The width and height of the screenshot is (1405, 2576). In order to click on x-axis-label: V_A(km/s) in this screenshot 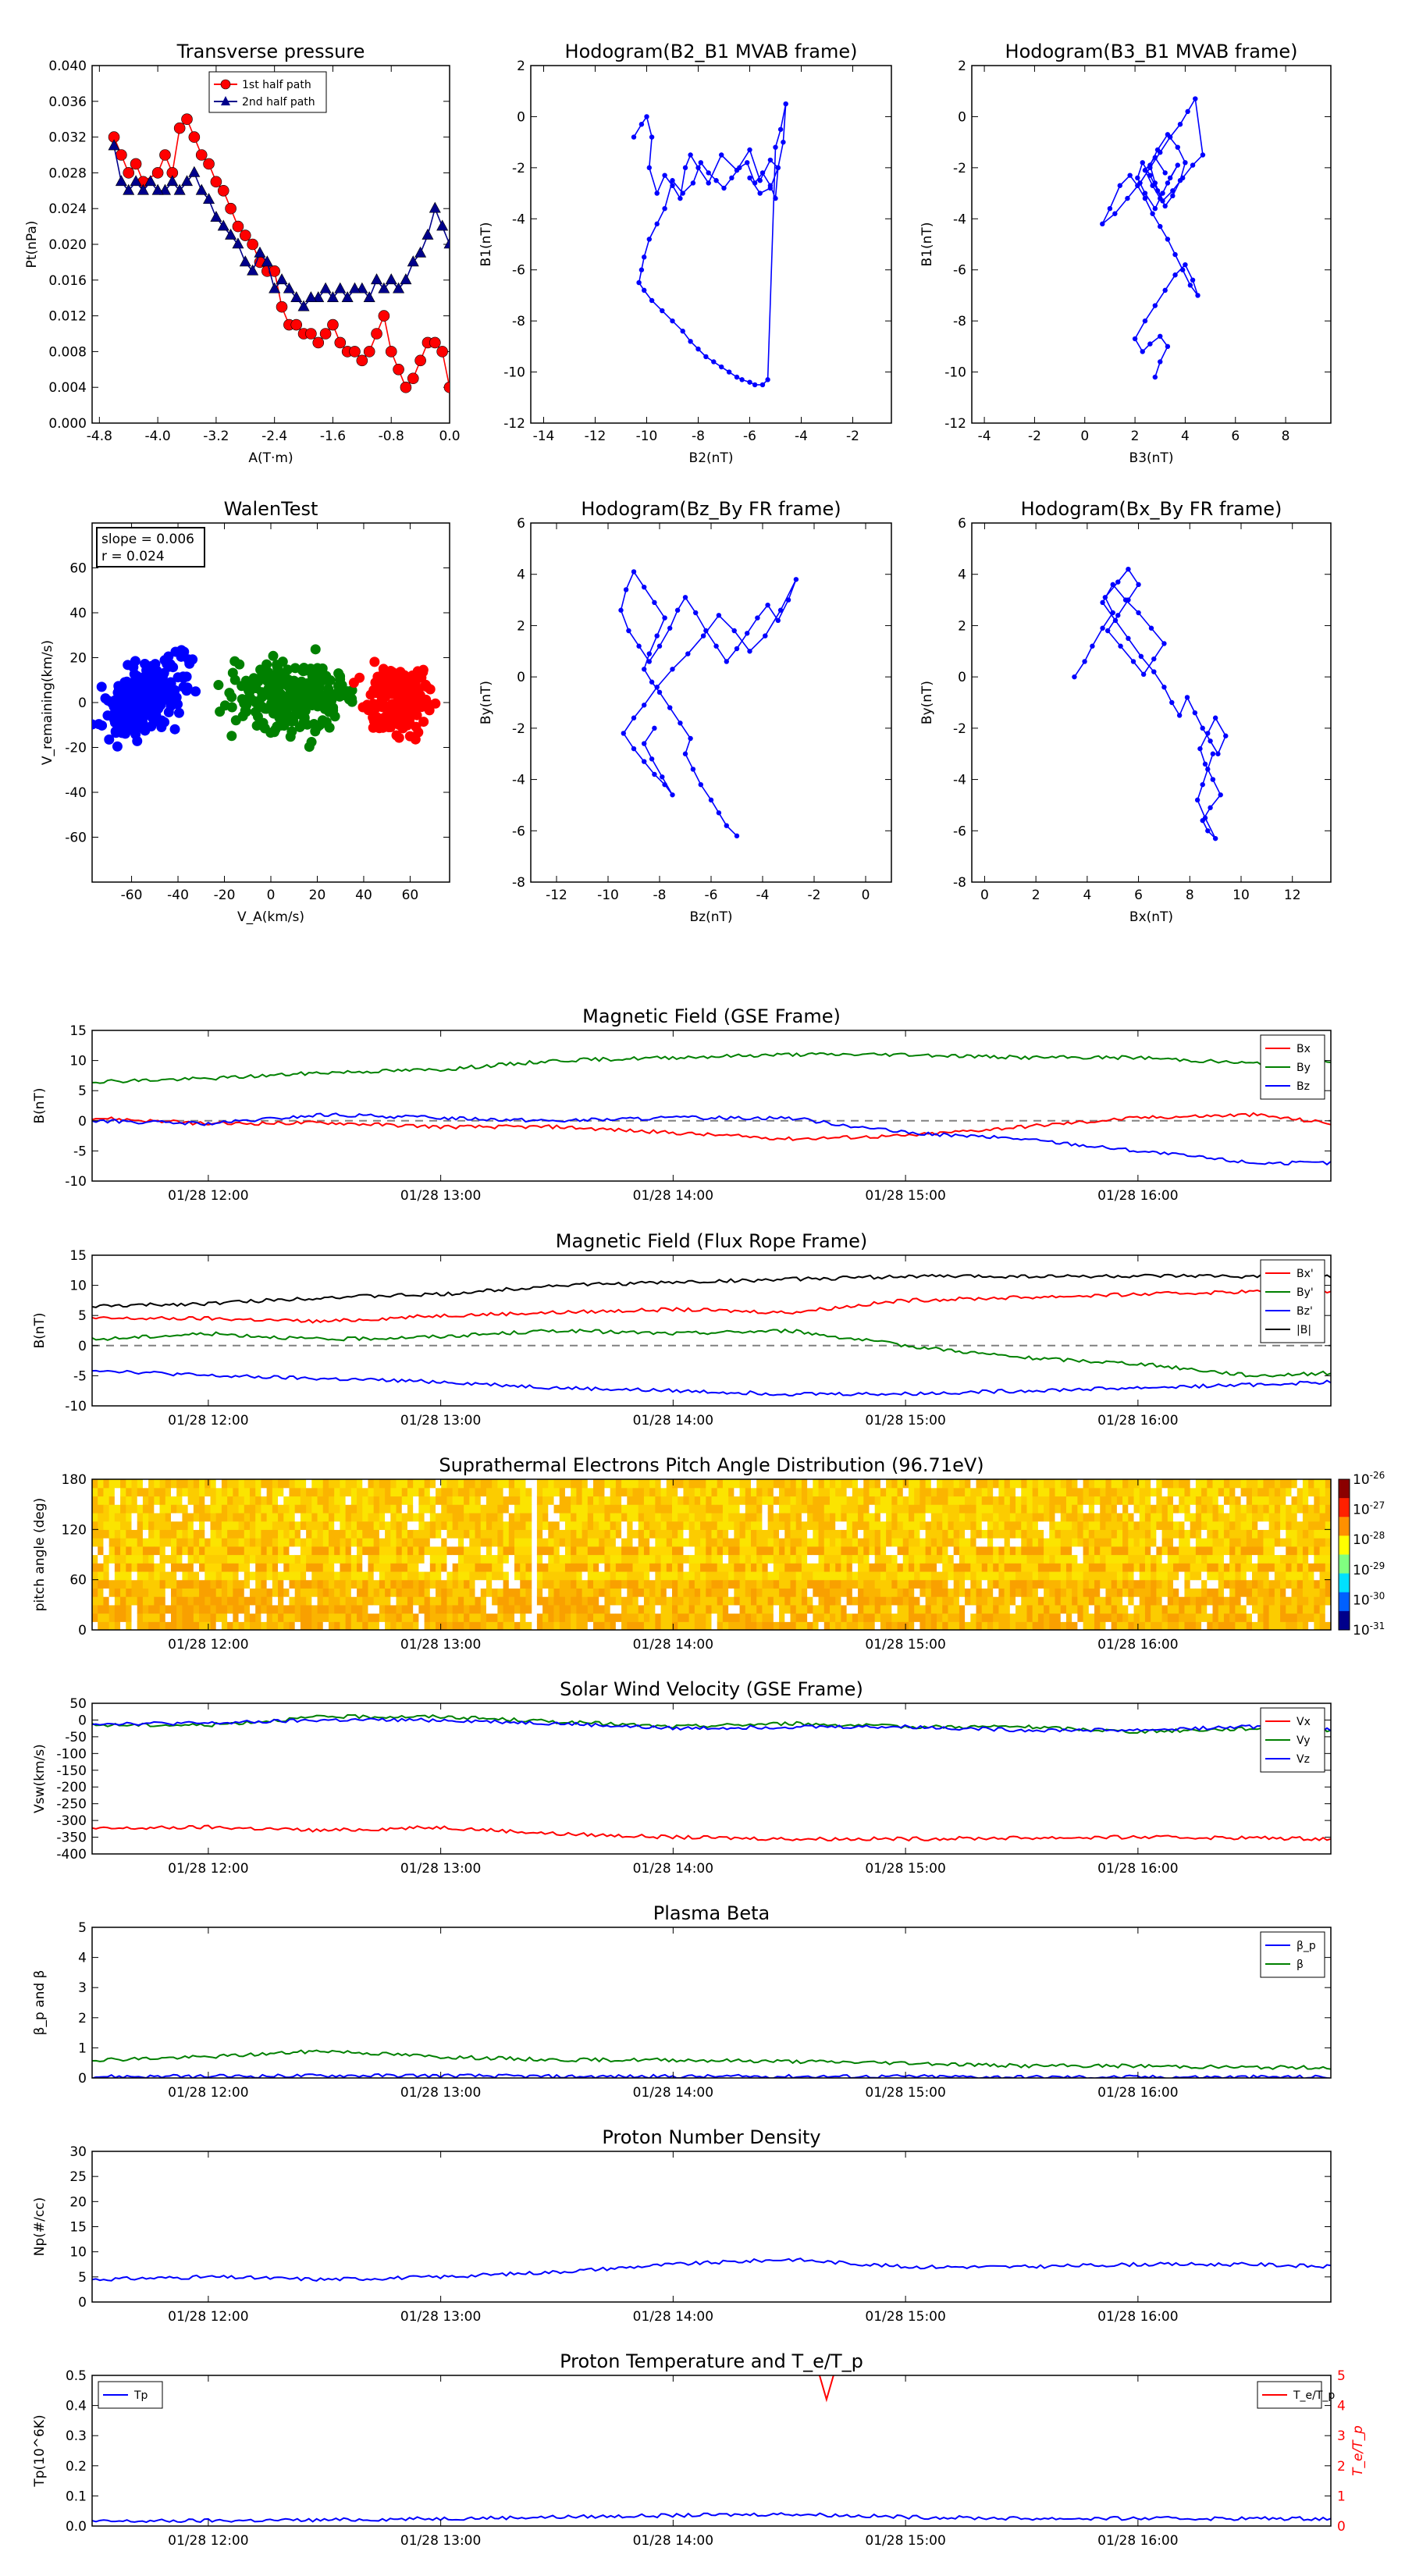, I will do `click(270, 917)`.